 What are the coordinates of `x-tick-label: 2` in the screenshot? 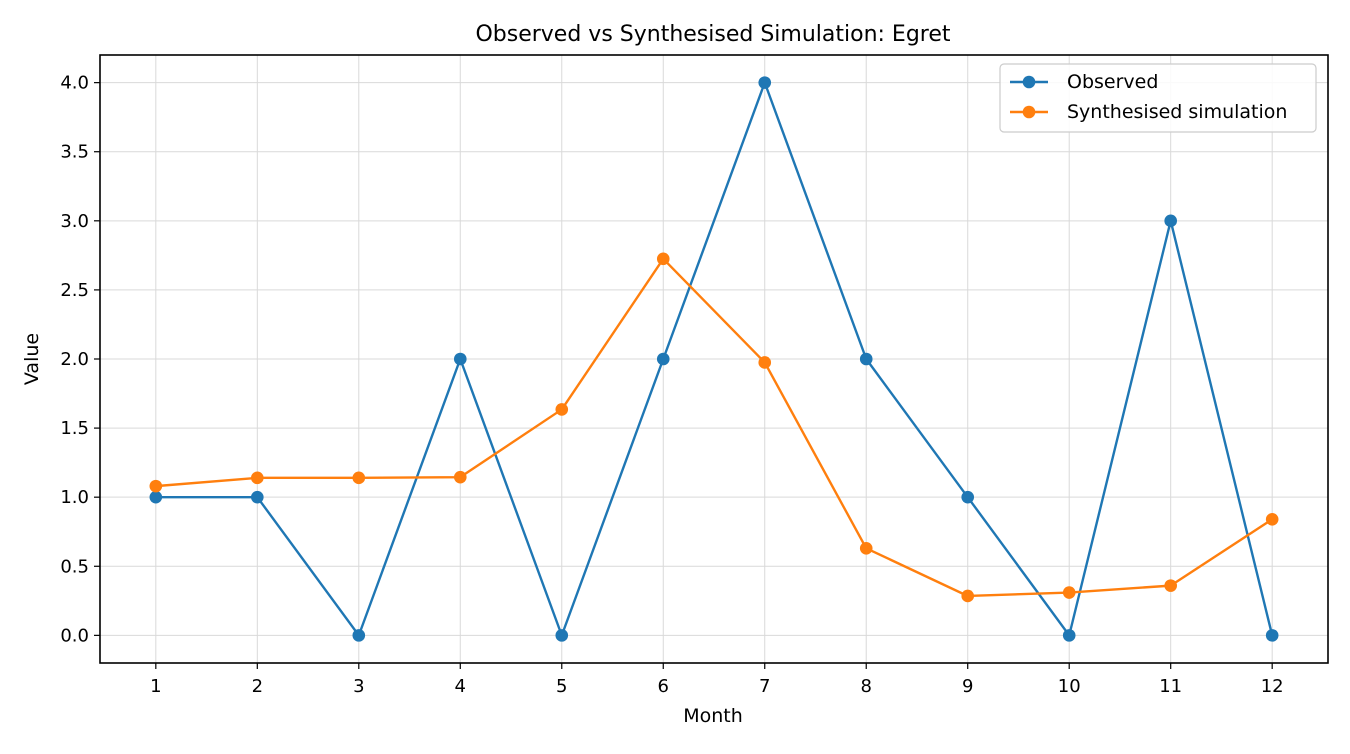 It's located at (257, 686).